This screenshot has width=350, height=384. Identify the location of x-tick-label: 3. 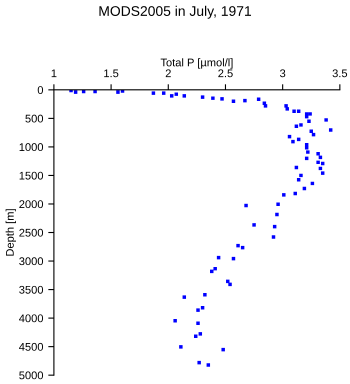
(283, 73).